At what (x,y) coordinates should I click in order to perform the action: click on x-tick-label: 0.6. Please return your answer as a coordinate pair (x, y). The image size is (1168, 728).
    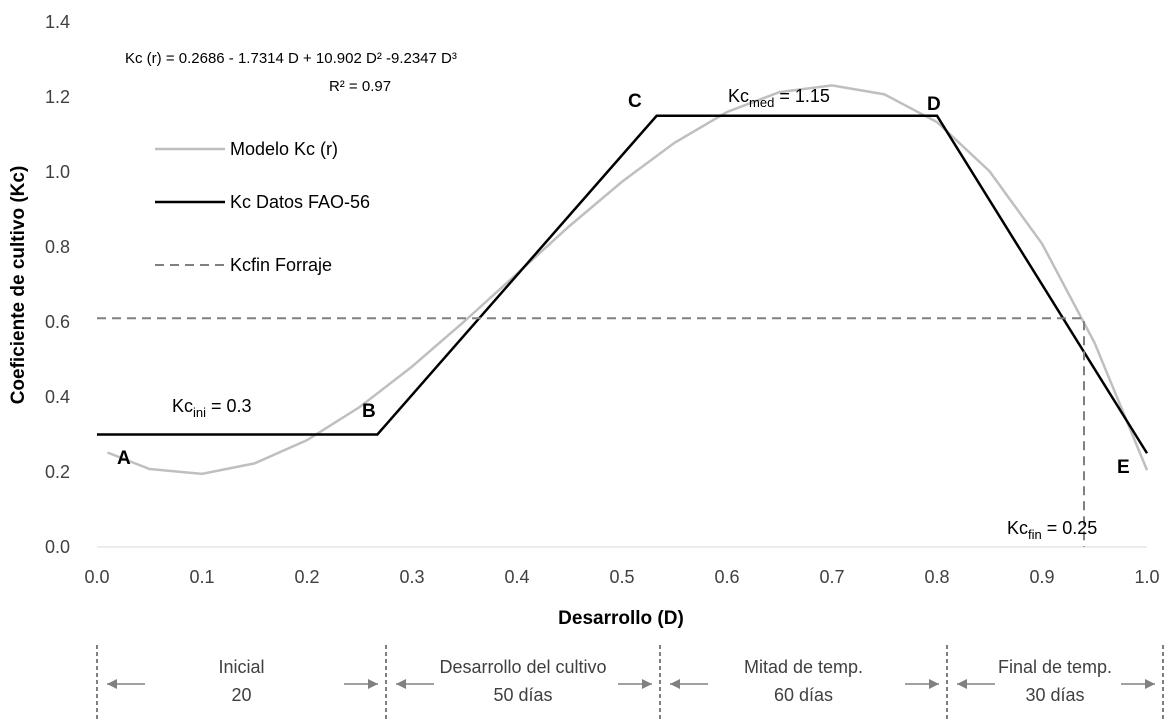
    Looking at the image, I should click on (726, 577).